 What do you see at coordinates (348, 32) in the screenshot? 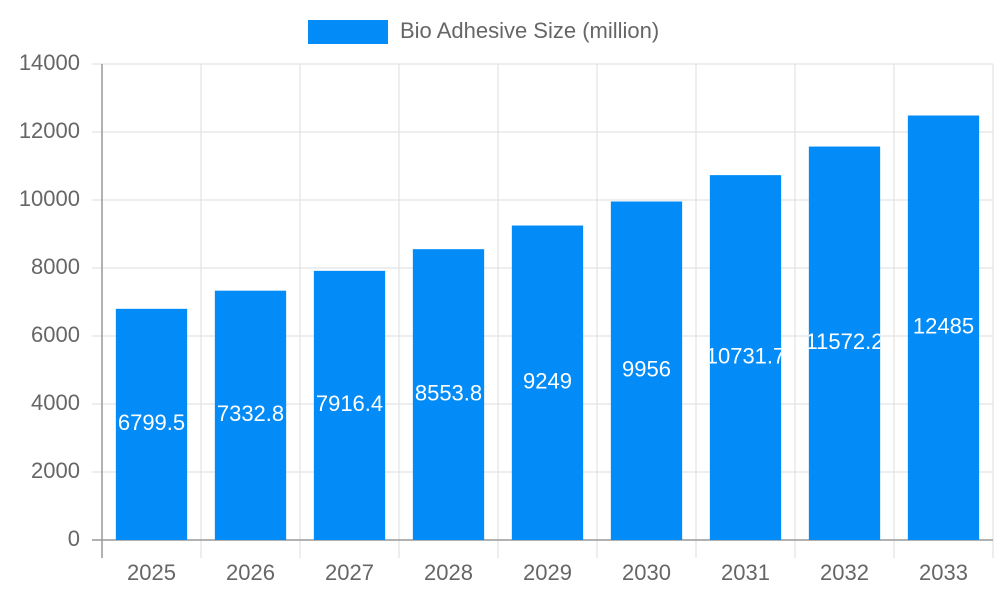
I see `legend-swatch` at bounding box center [348, 32].